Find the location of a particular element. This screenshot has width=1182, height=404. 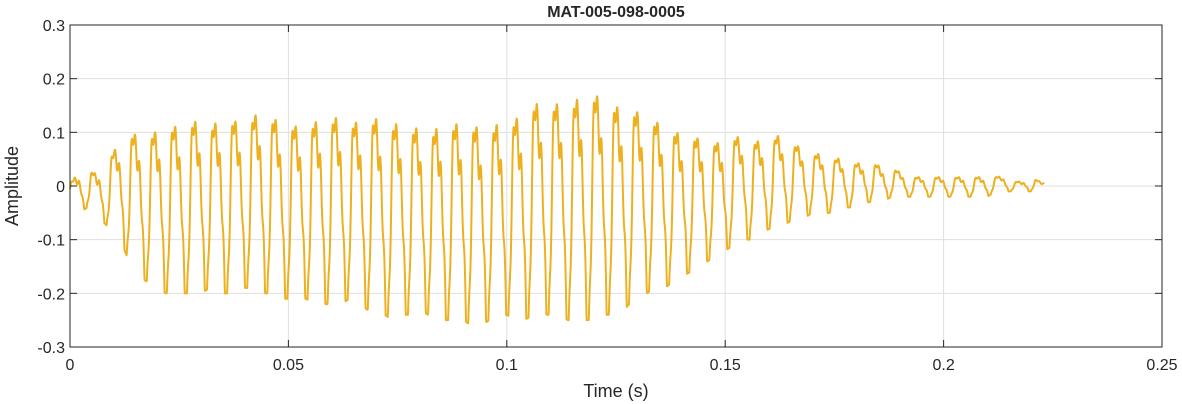

y-tick-label: 0.1 is located at coordinates (54, 133).